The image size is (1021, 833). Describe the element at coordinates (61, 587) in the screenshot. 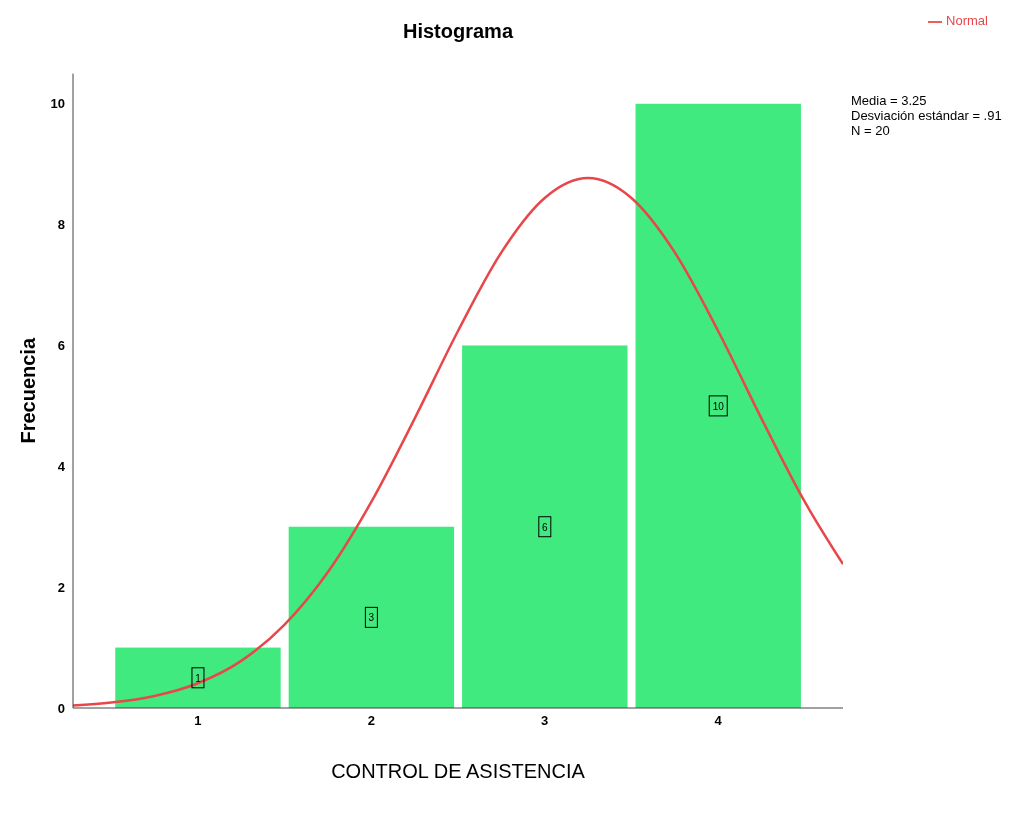

I see `y-tick-label: 2` at that location.